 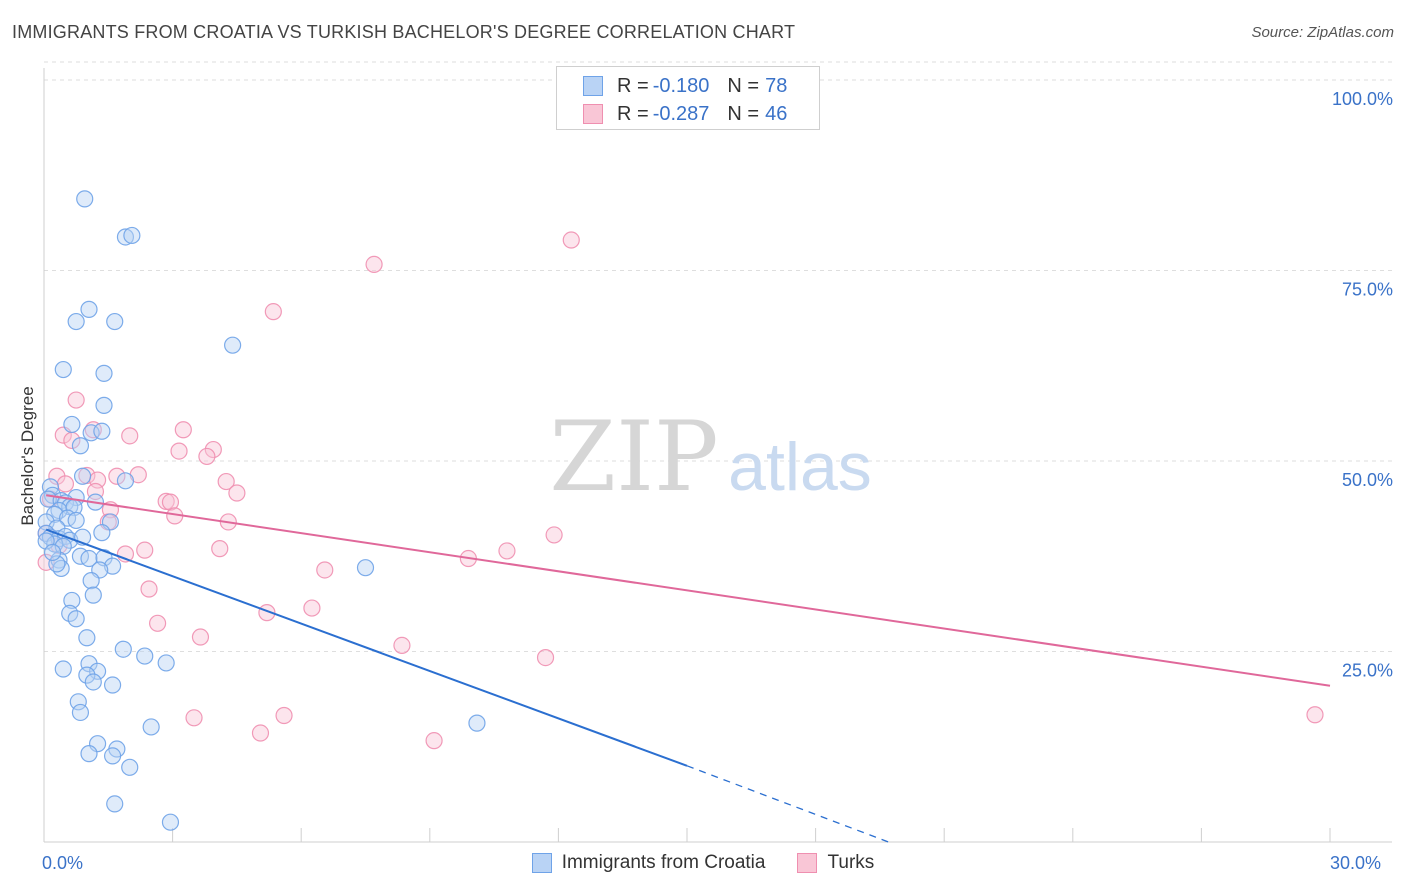 What do you see at coordinates (681, 85) in the screenshot?
I see `legend-r-value: -0.180` at bounding box center [681, 85].